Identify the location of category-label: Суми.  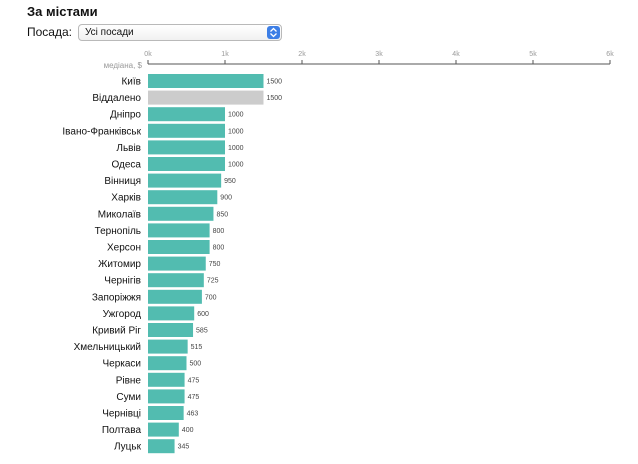
(128, 397).